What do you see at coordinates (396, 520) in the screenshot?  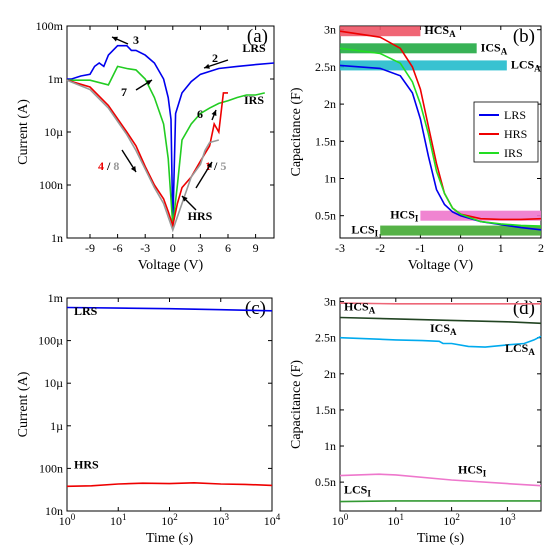 I see `x-tick-label: 10¹` at bounding box center [396, 520].